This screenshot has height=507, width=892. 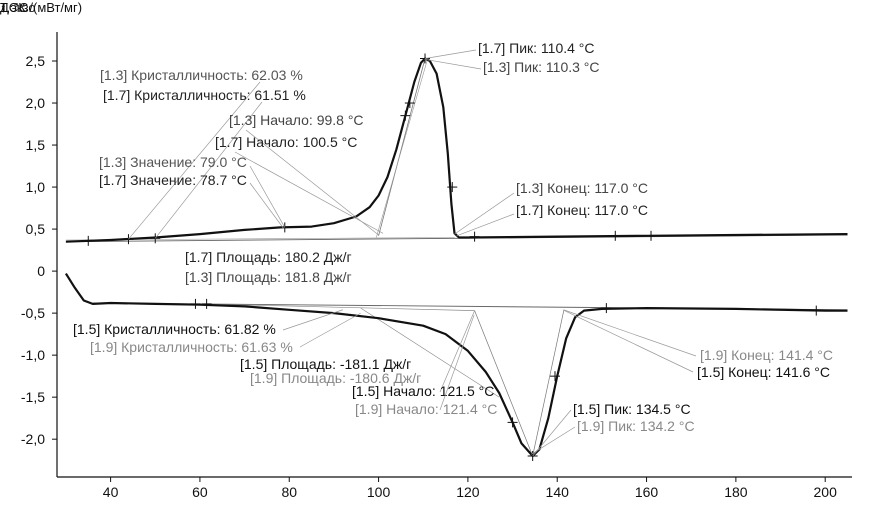 What do you see at coordinates (36, 229) in the screenshot?
I see `y-tick-label: 0,5` at bounding box center [36, 229].